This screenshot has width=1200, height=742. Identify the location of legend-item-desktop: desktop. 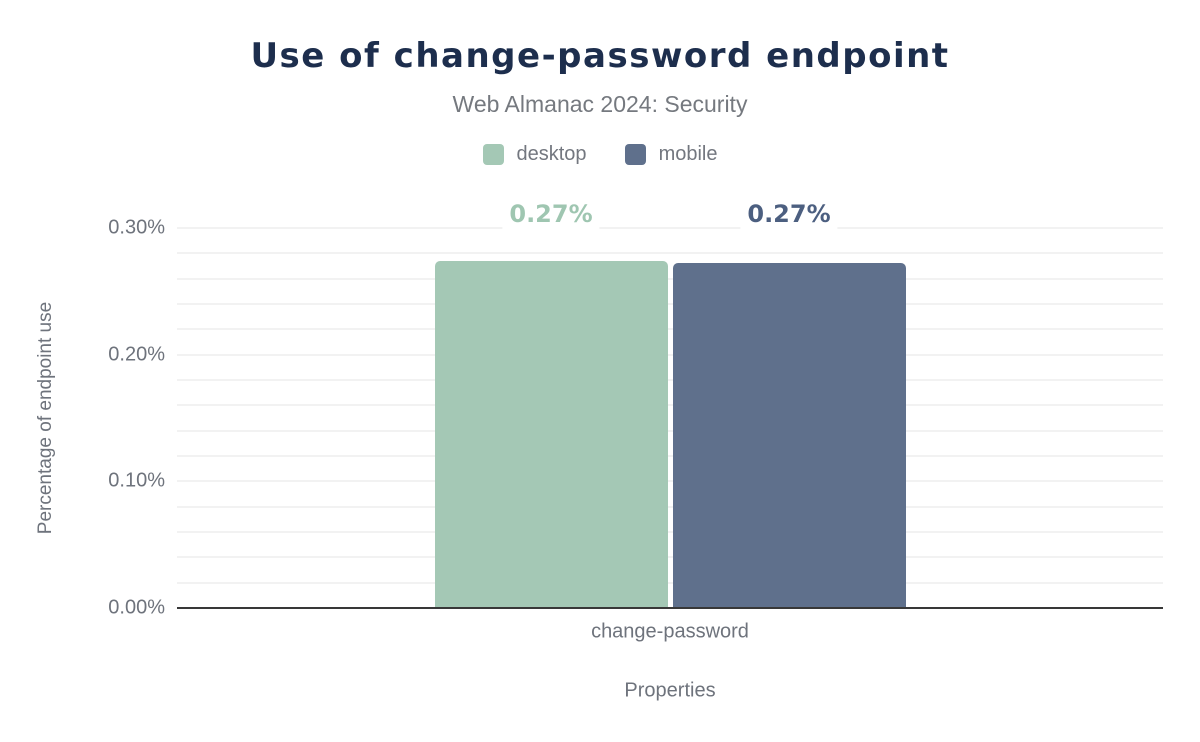
(534, 154).